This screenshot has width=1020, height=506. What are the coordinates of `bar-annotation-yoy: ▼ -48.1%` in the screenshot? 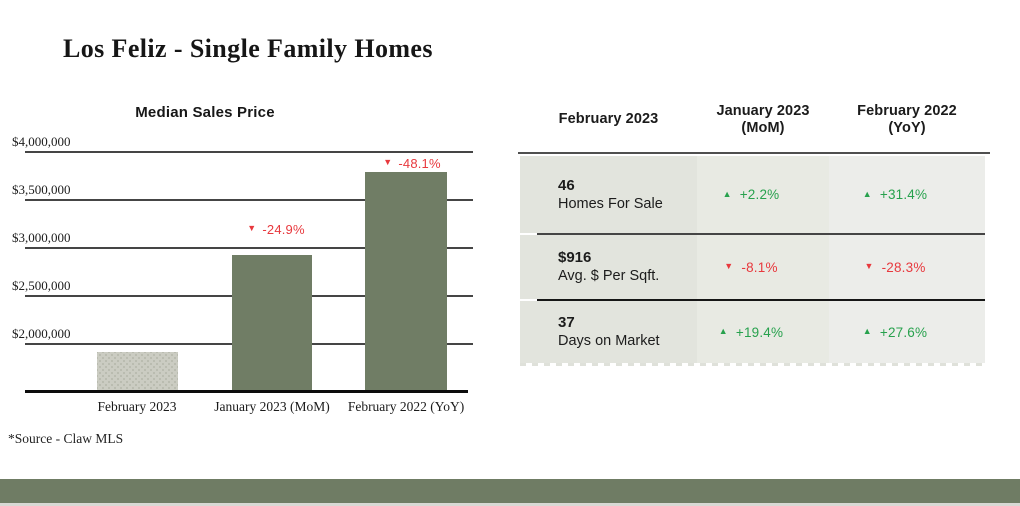 It's located at (412, 163).